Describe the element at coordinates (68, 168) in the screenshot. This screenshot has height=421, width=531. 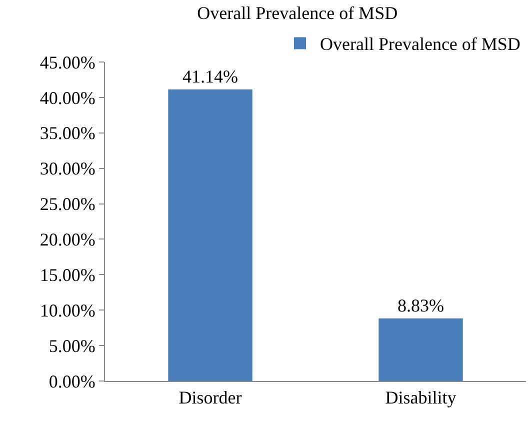
I see `y-tick-label: 30.00%` at that location.